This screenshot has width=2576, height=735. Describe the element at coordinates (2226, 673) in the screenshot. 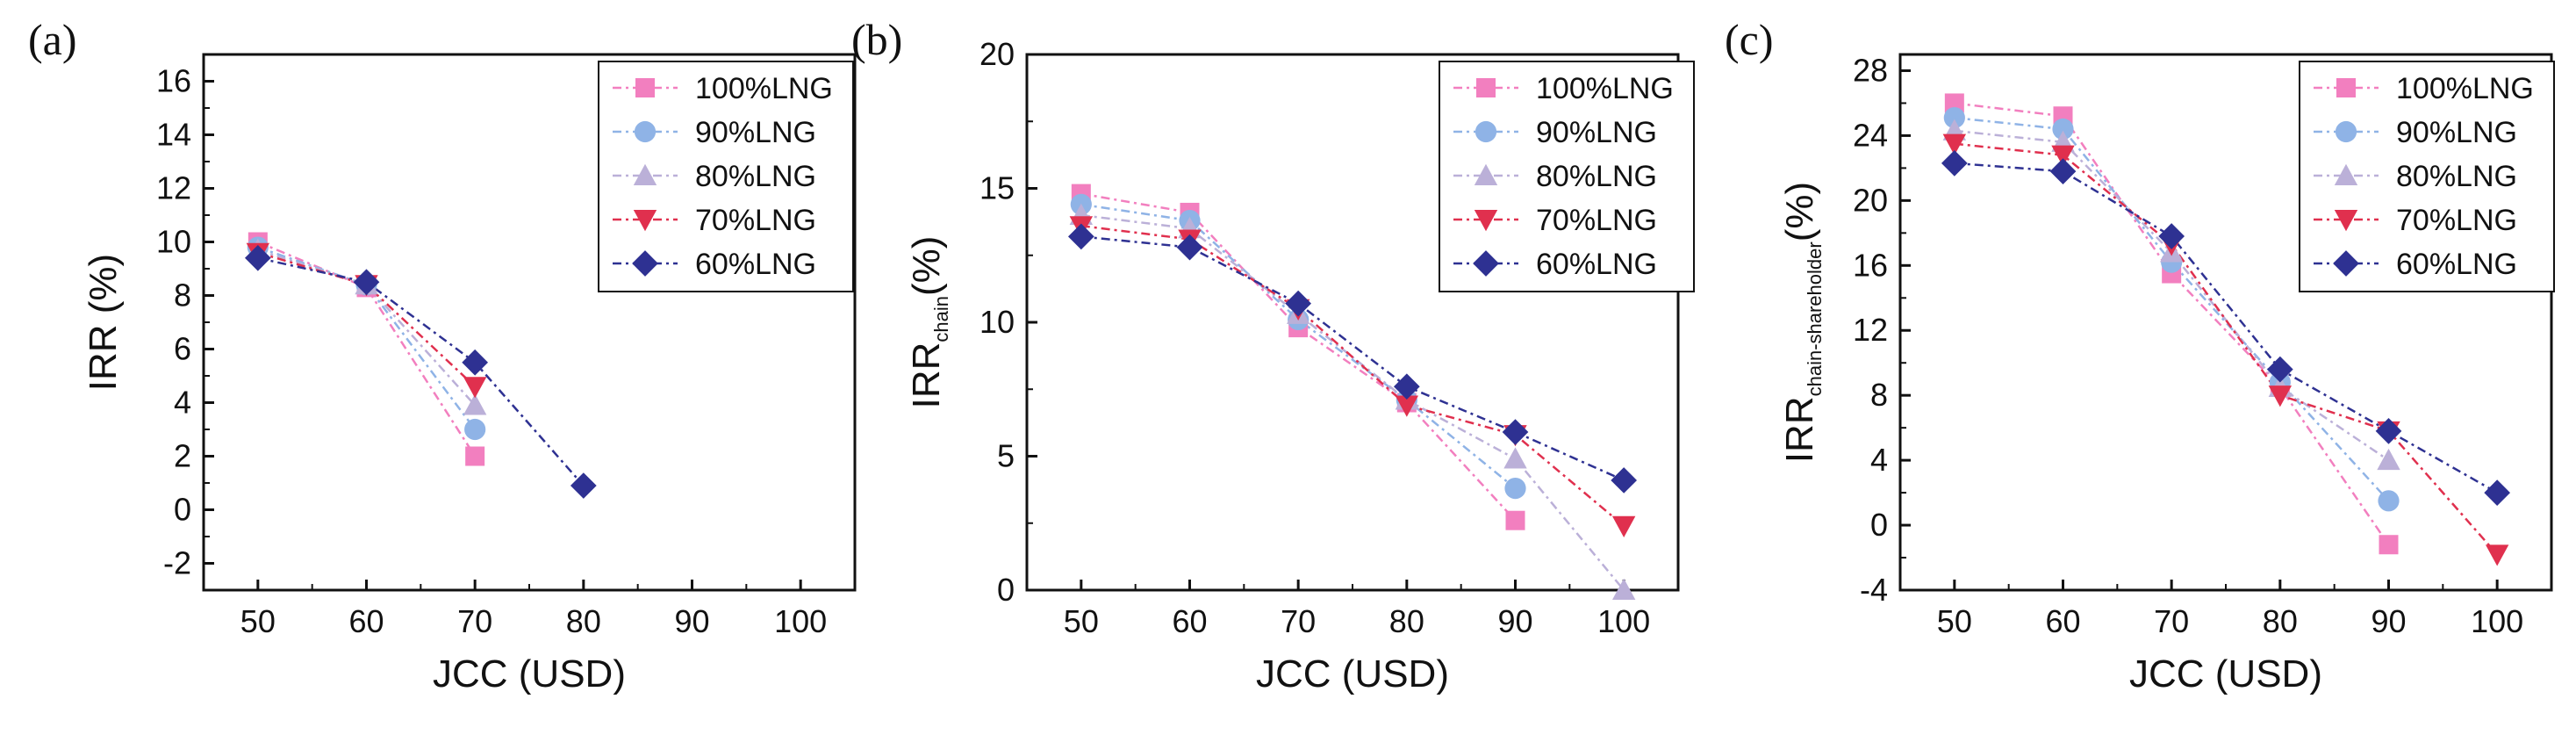

I see `x-axis-title: JCC (USD)` at that location.